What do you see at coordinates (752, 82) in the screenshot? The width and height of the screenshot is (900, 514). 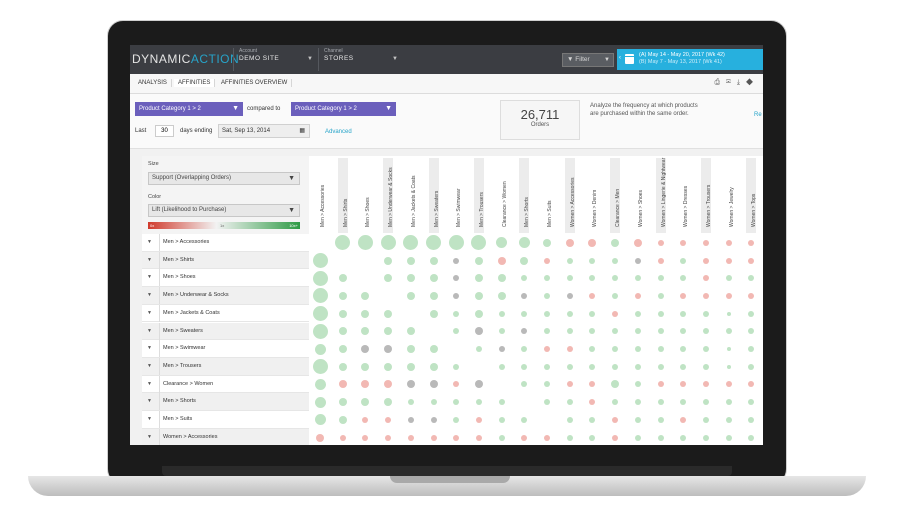 I see `tag-icon: ◆` at bounding box center [752, 82].